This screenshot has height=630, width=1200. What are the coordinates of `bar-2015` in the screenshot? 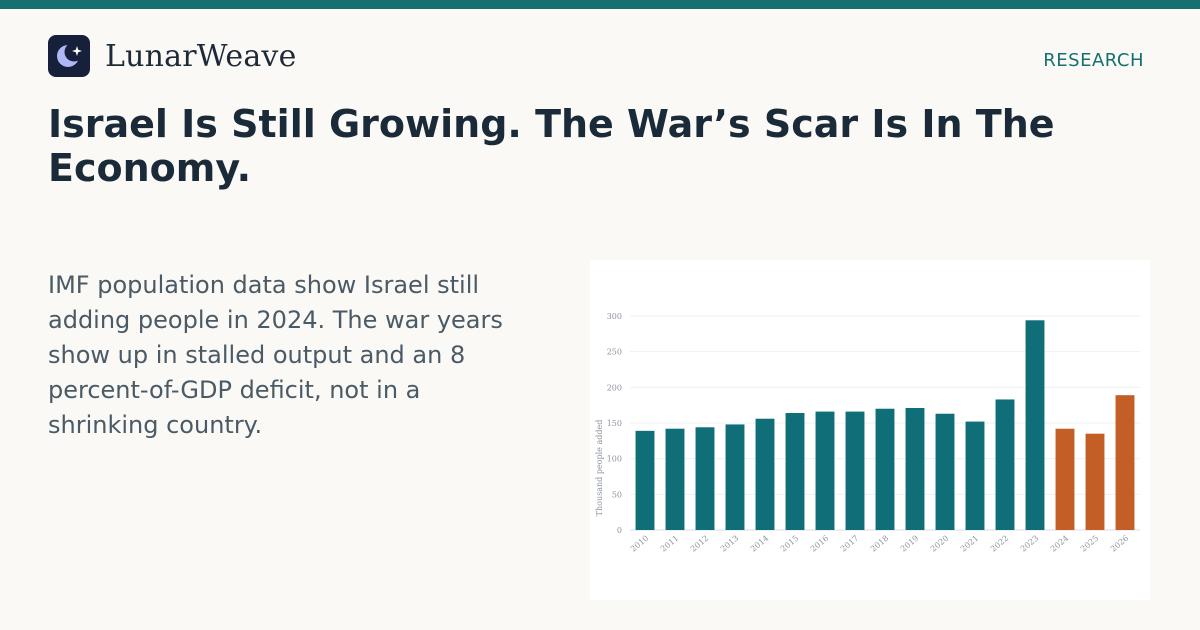 It's located at (795, 471).